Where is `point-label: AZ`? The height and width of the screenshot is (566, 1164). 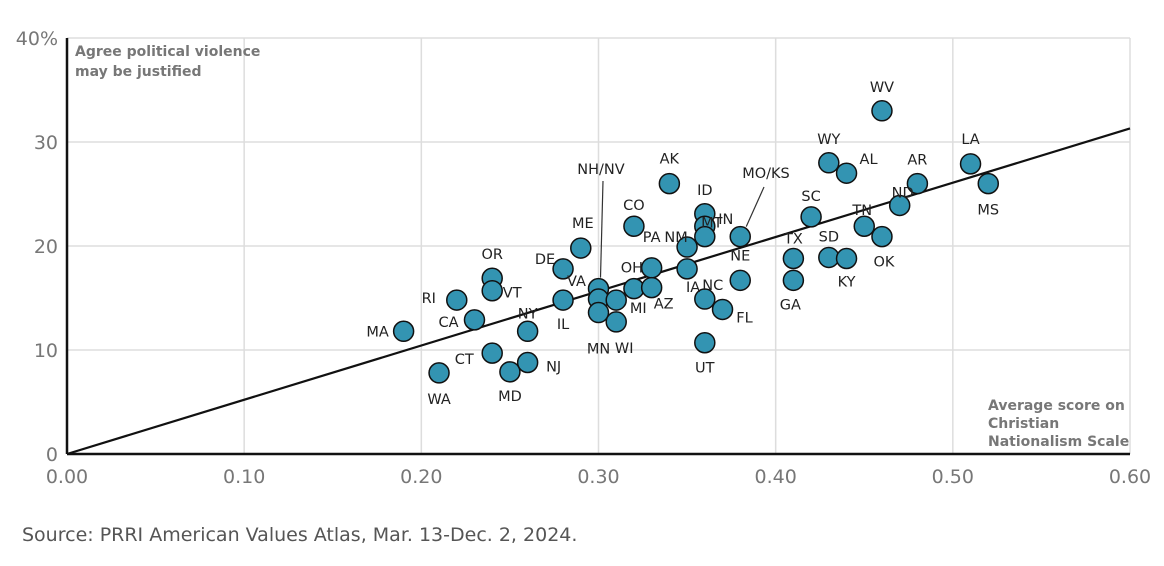
point-label: AZ is located at coordinates (664, 305).